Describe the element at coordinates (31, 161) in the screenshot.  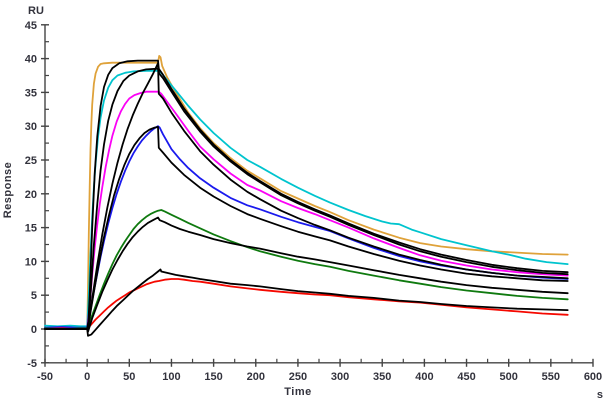
I see `y-tick-label: 25` at that location.